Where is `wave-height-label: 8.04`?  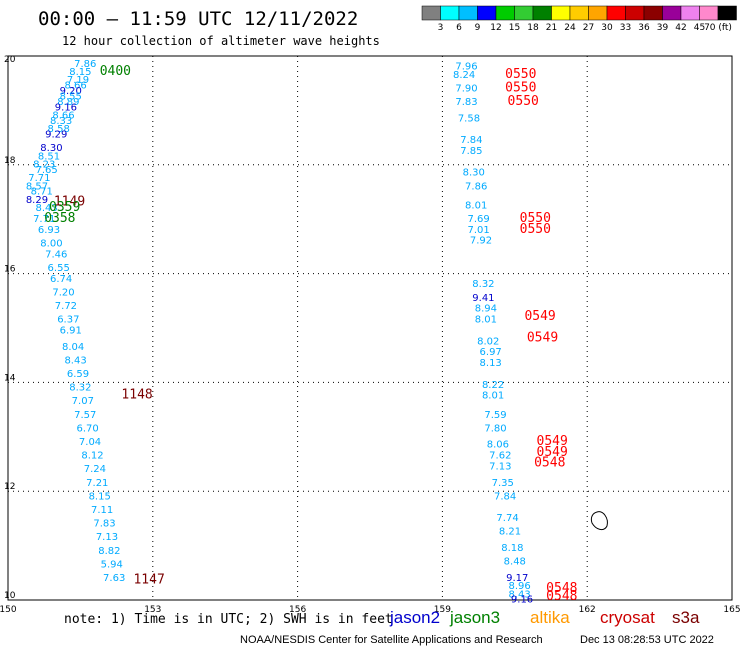
wave-height-label: 8.04 is located at coordinates (73, 347).